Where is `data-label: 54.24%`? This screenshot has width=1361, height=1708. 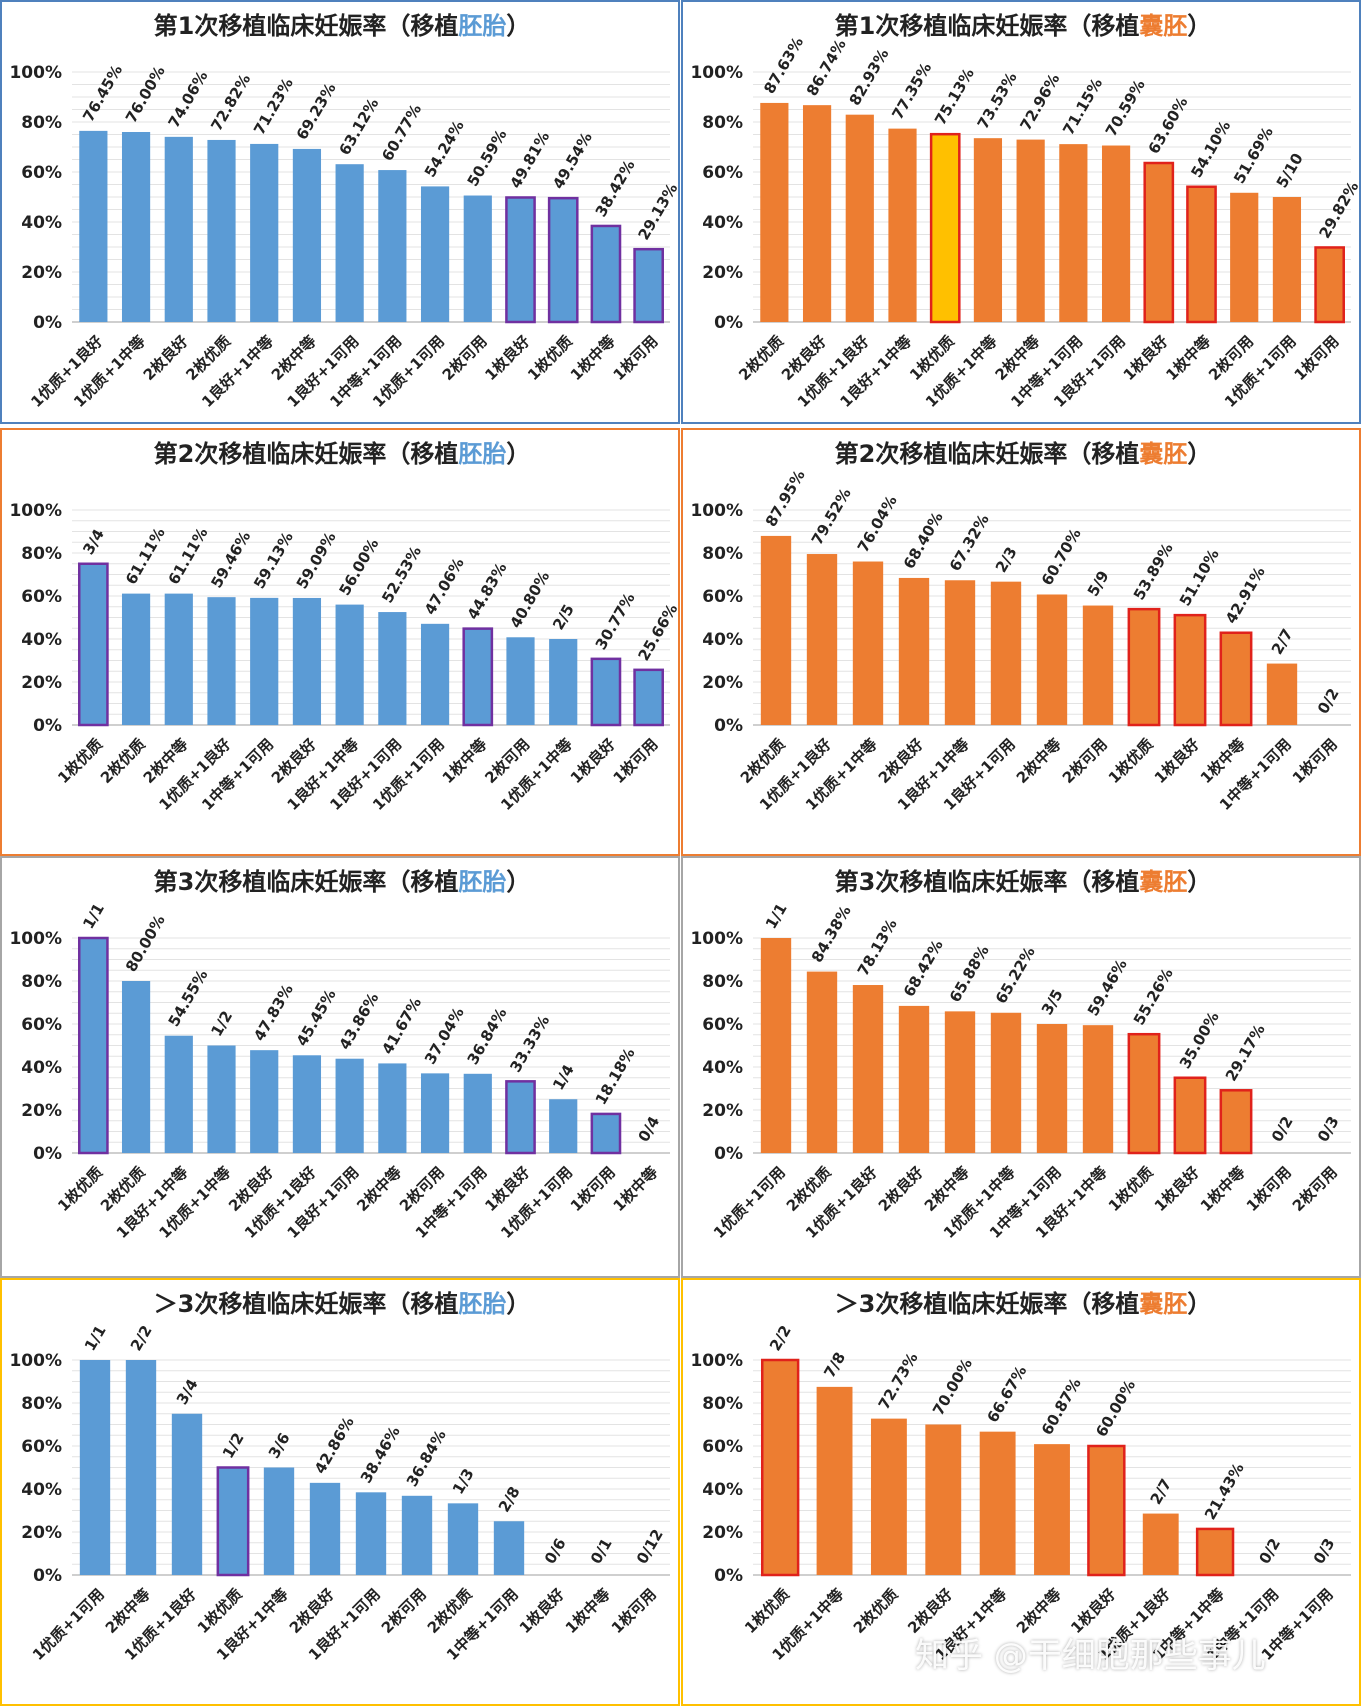
data-label: 54.24% is located at coordinates (444, 148).